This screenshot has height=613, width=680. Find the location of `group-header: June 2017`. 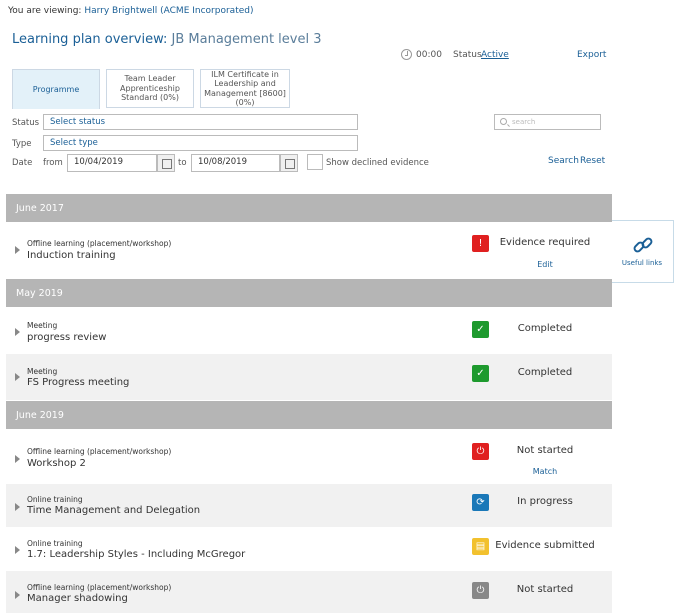

group-header: June 2017 is located at coordinates (309, 208).